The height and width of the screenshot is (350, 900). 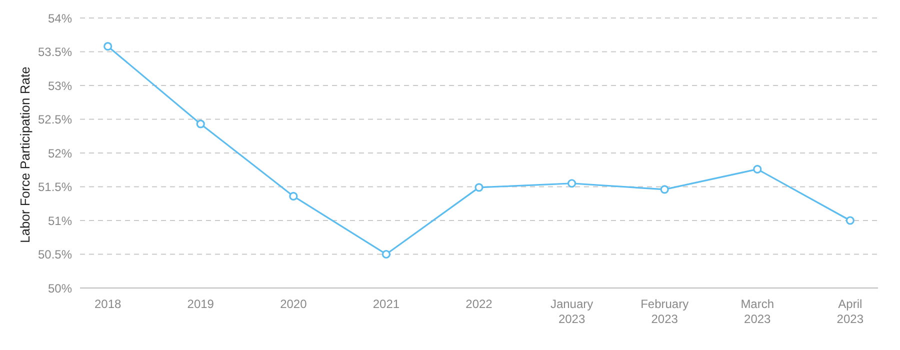 What do you see at coordinates (479, 304) in the screenshot?
I see `x-tick-label: 2022` at bounding box center [479, 304].